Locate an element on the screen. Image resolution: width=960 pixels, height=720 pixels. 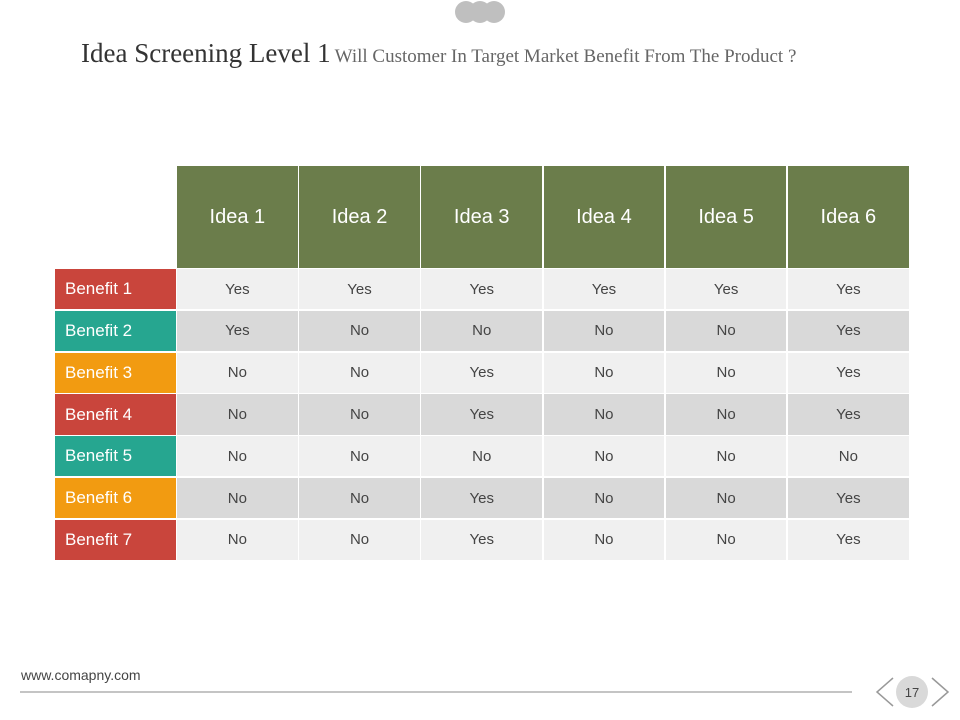
page-badge is located at coordinates (912, 692).